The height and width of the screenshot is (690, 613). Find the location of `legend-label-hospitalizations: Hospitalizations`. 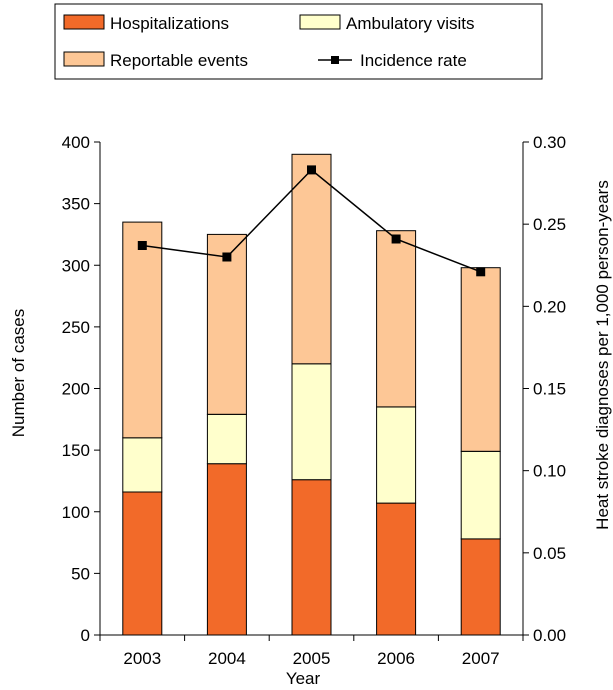

legend-label-hospitalizations: Hospitalizations is located at coordinates (169, 23).